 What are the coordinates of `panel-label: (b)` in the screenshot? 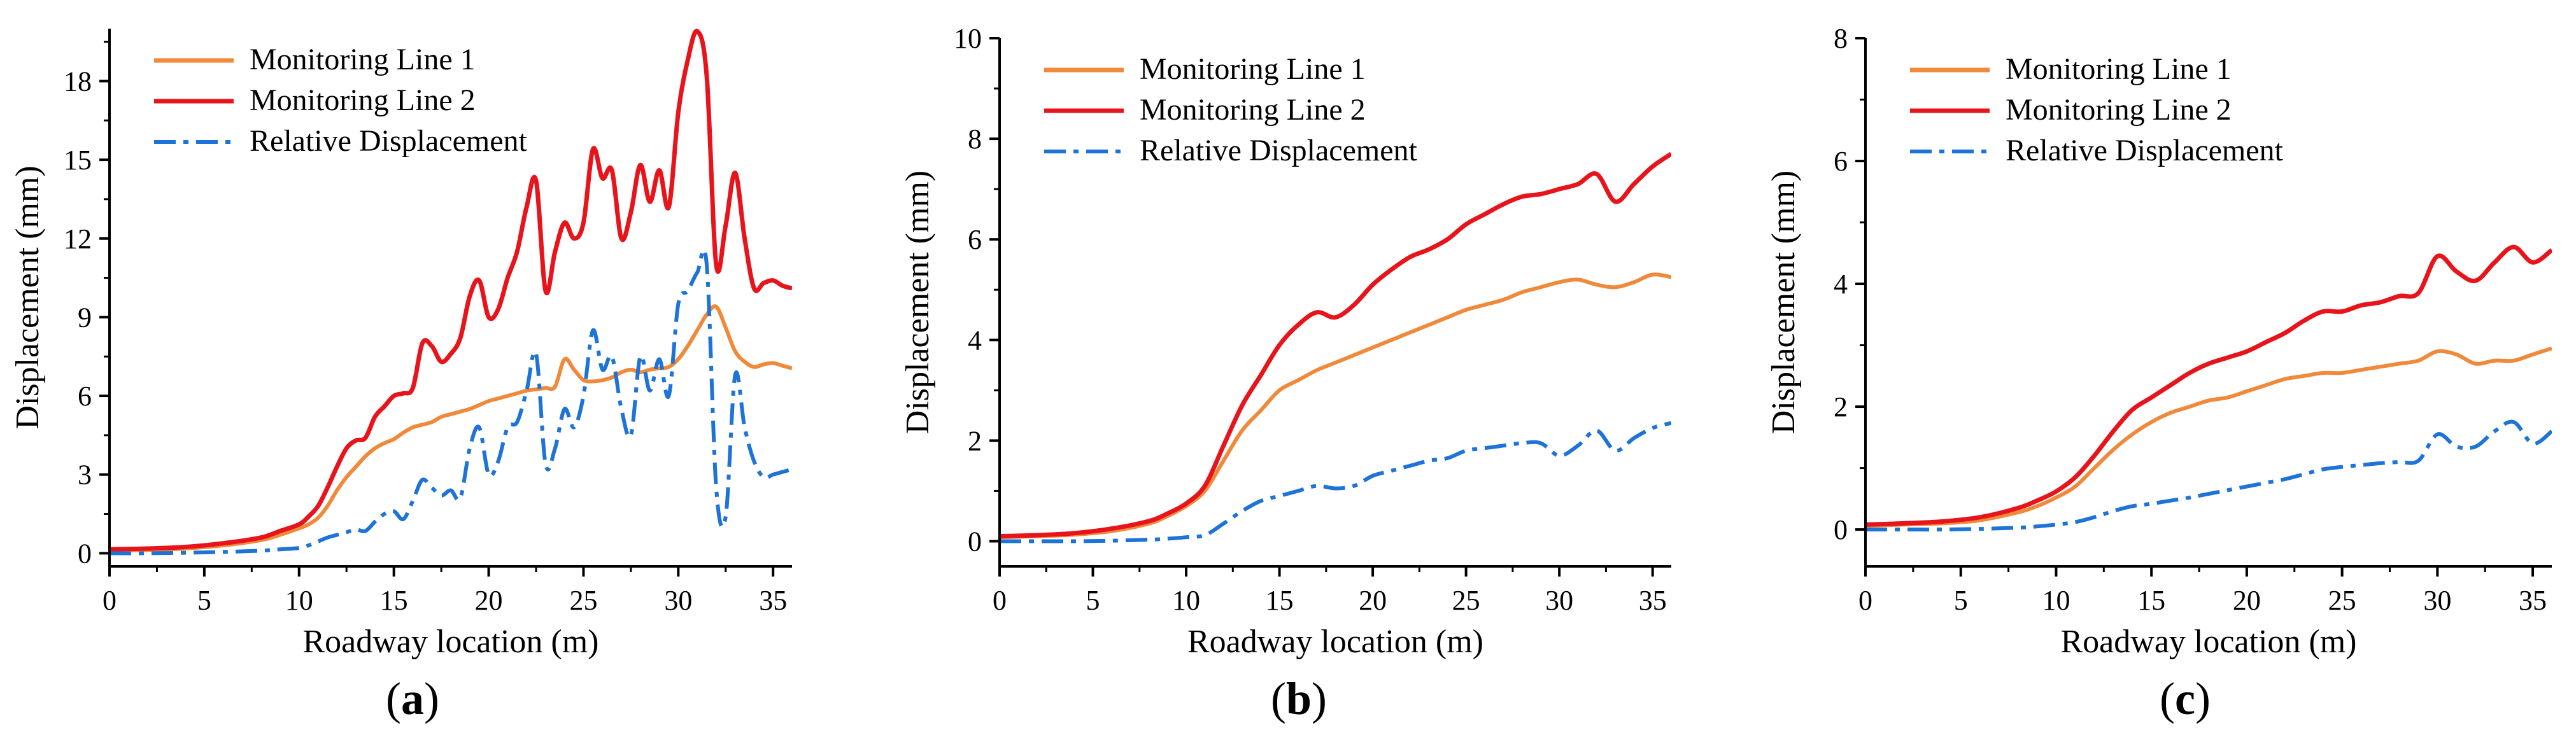 It's located at (1299, 698).